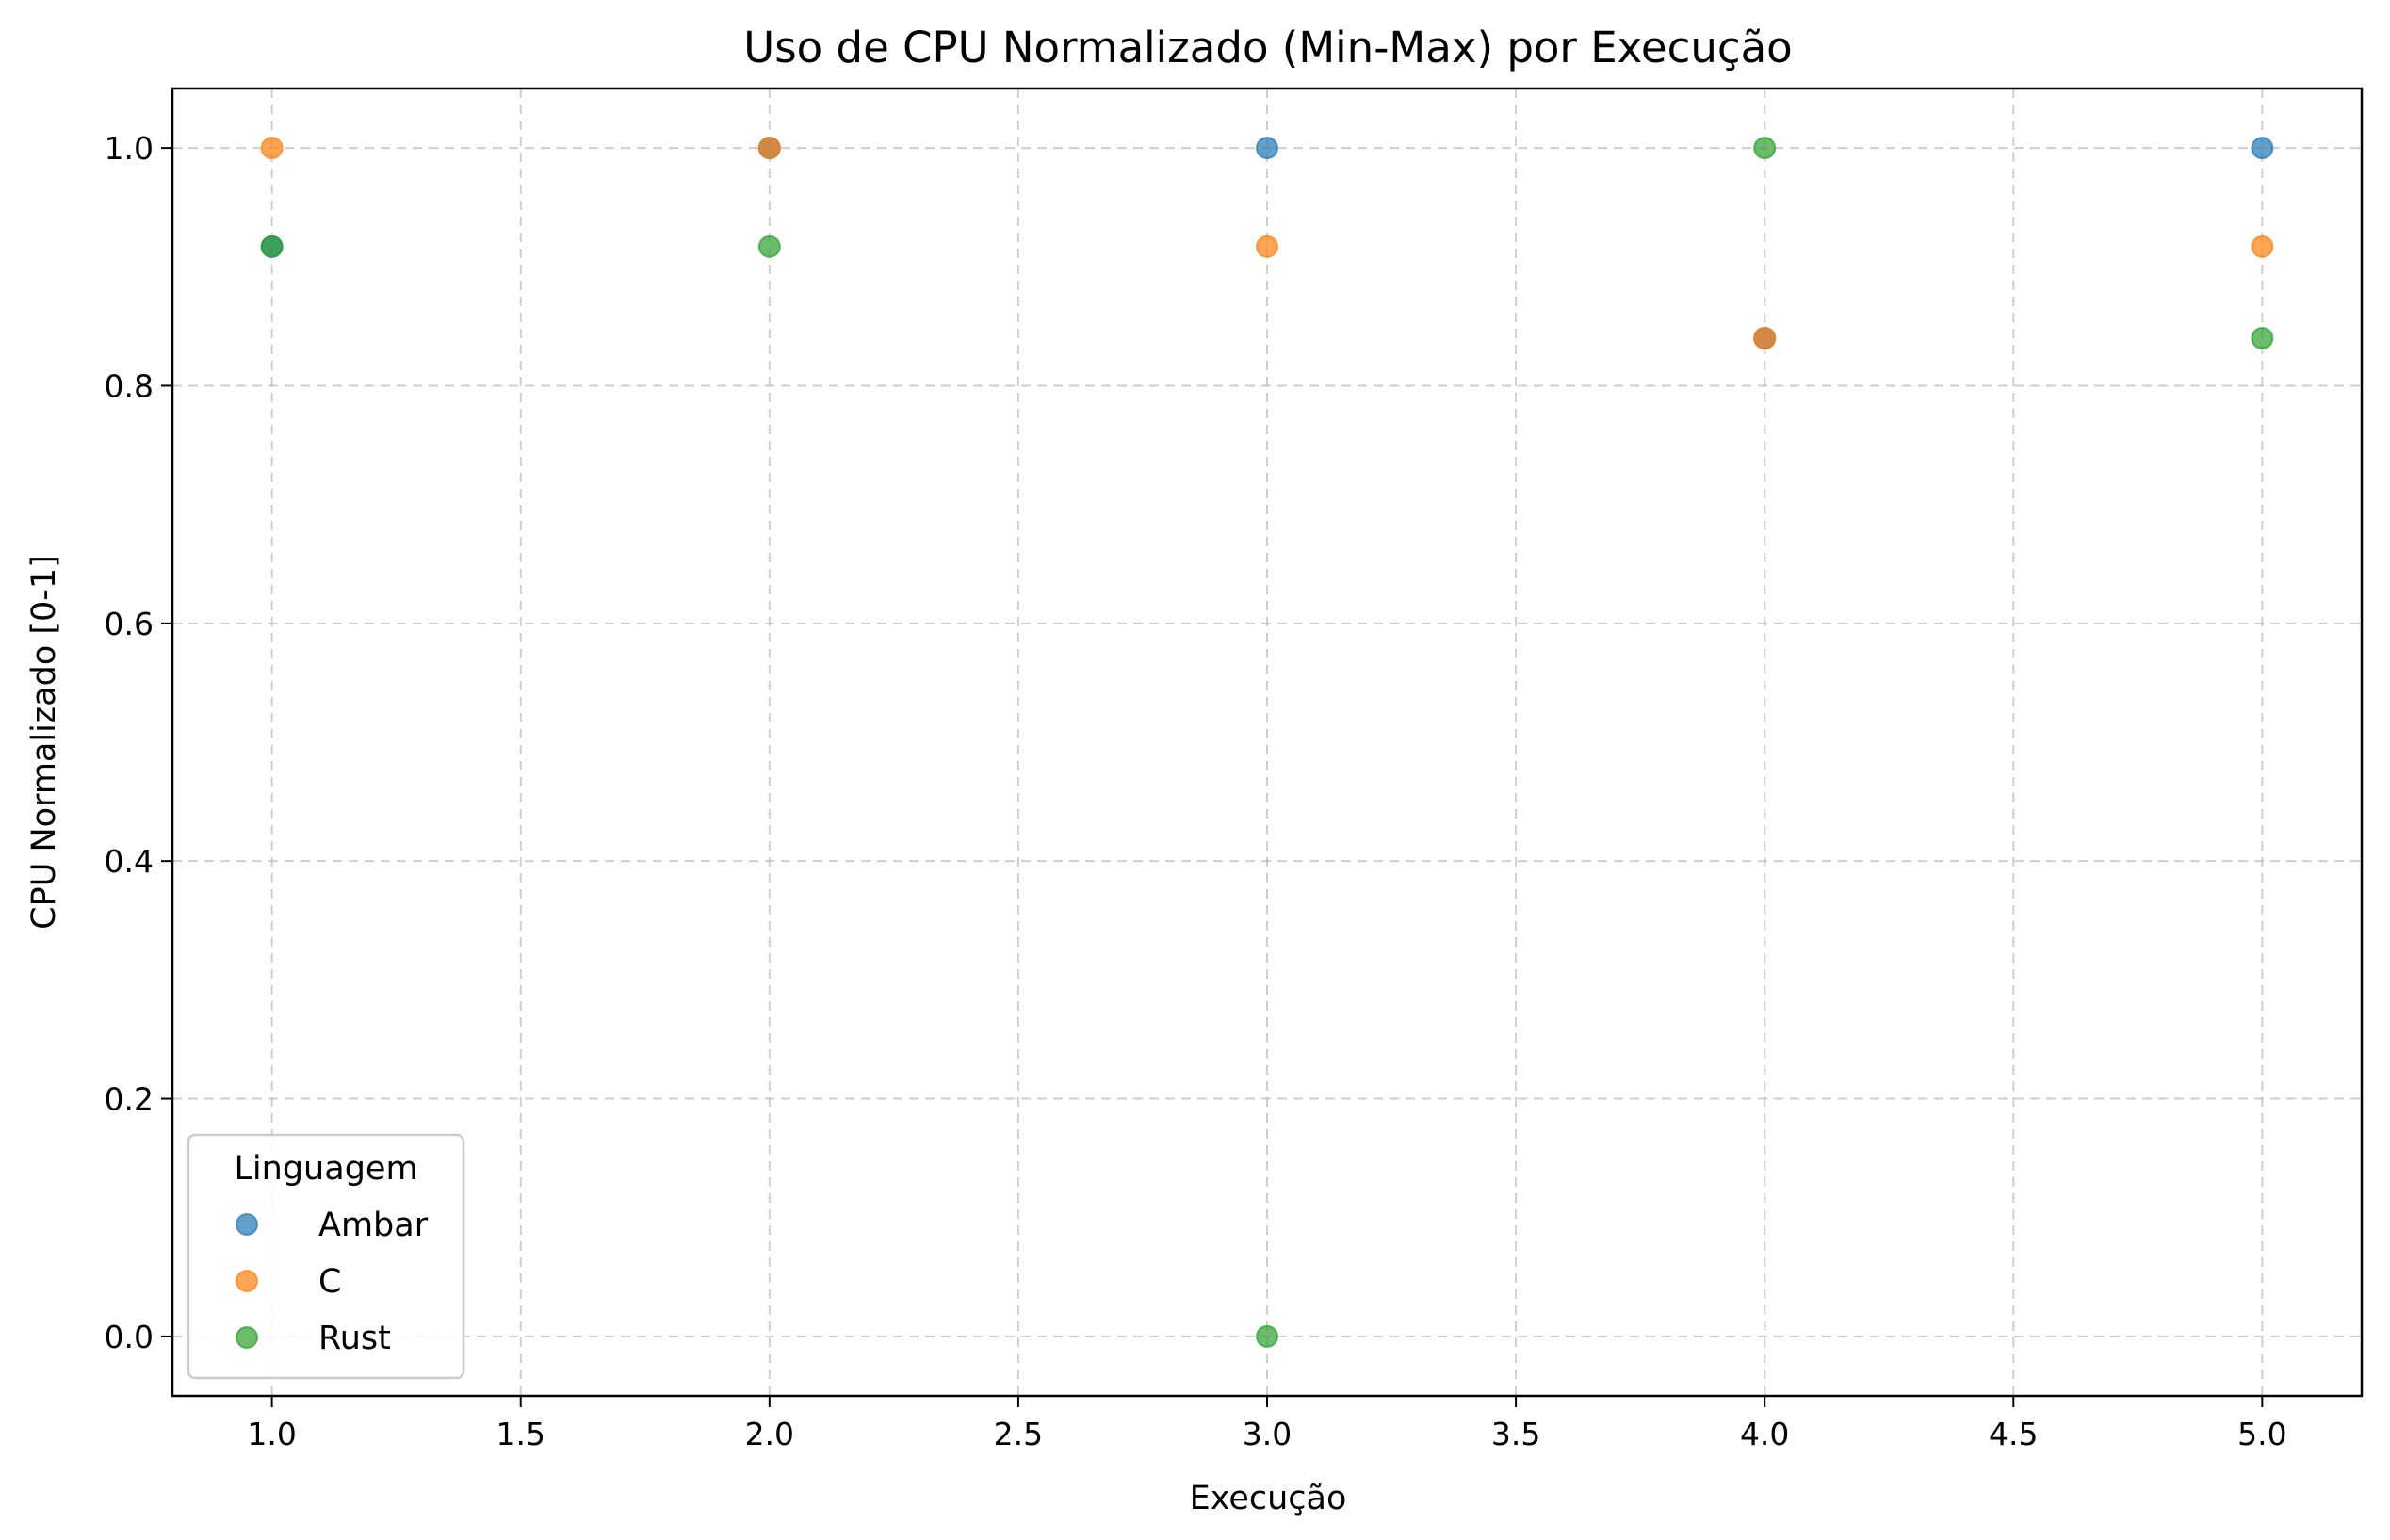 The image size is (2390, 1540). I want to click on y-tick-label: 0.4, so click(129, 861).